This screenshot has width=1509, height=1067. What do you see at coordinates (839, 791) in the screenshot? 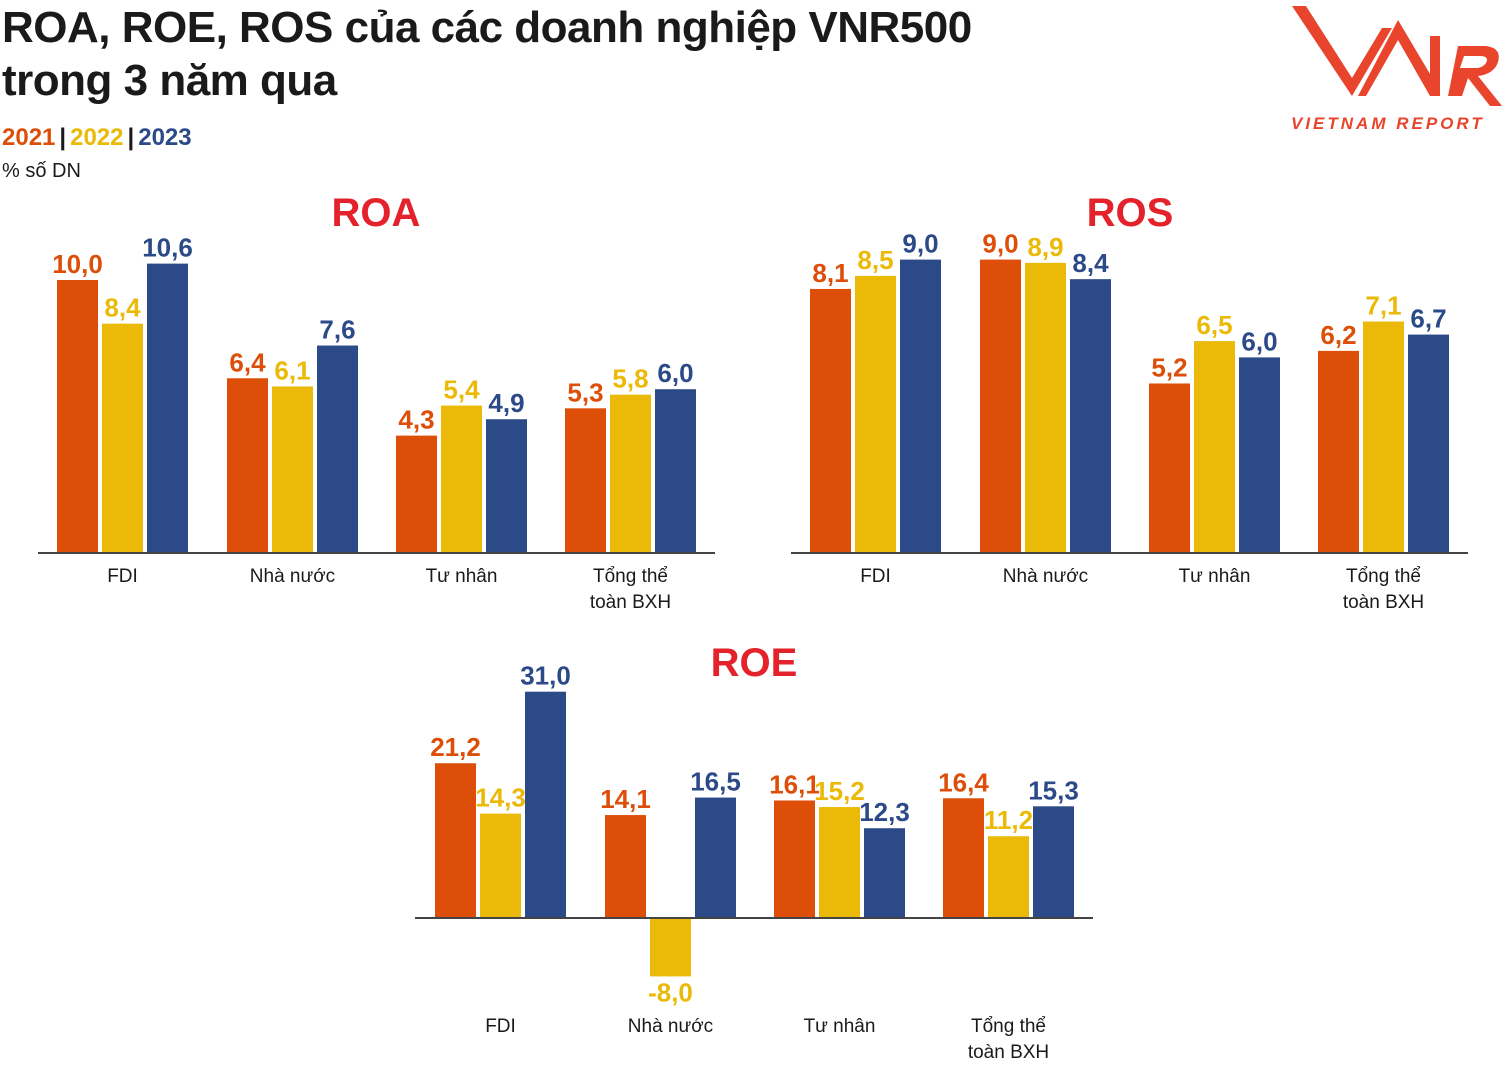
I see `data-label-2022: 15,2` at bounding box center [839, 791].